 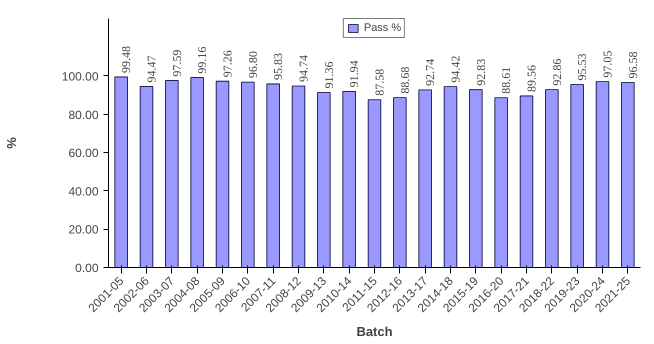 What do you see at coordinates (177, 63) in the screenshot?
I see `text: 97.59` at bounding box center [177, 63].